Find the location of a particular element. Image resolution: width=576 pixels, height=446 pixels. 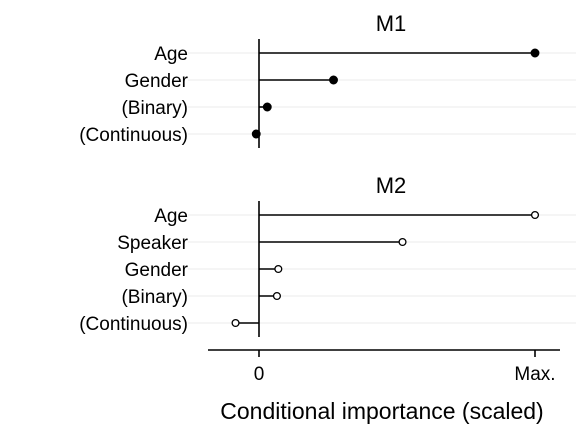

x-tick-label: Max. is located at coordinates (534, 374).